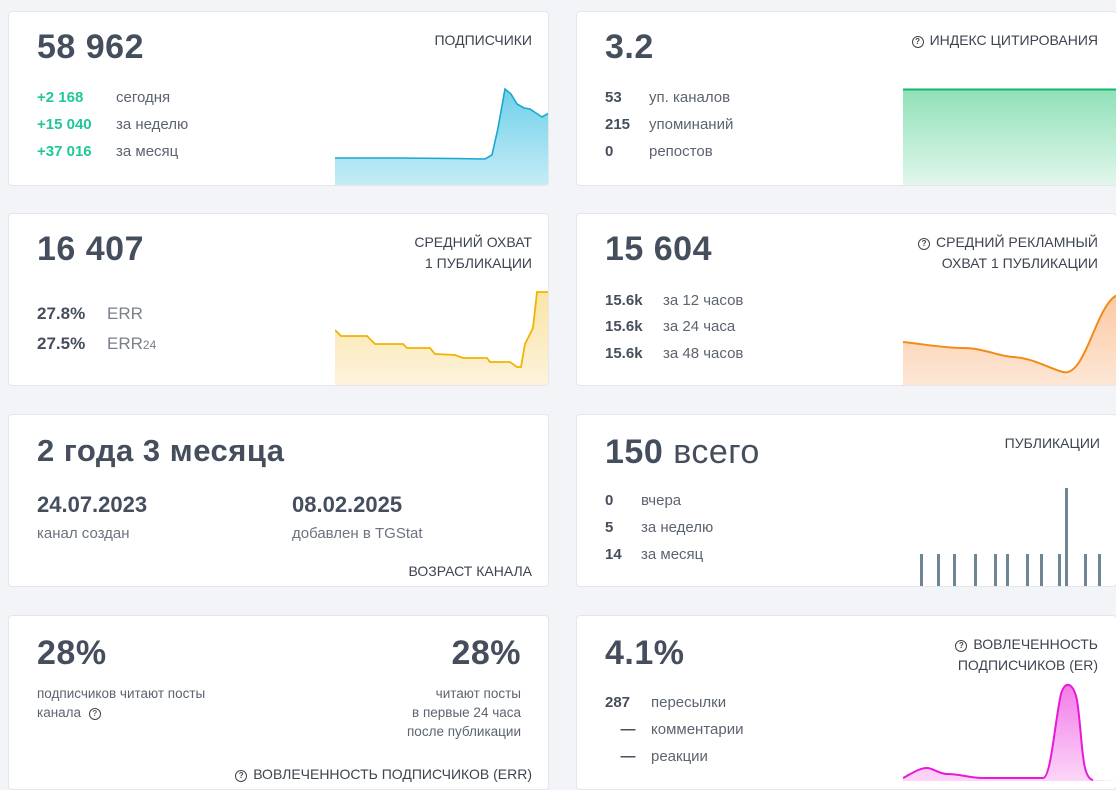 The image size is (1116, 790). What do you see at coordinates (669, 124) in the screenshot?
I see `citation-mentions: 215 упоминаний` at bounding box center [669, 124].